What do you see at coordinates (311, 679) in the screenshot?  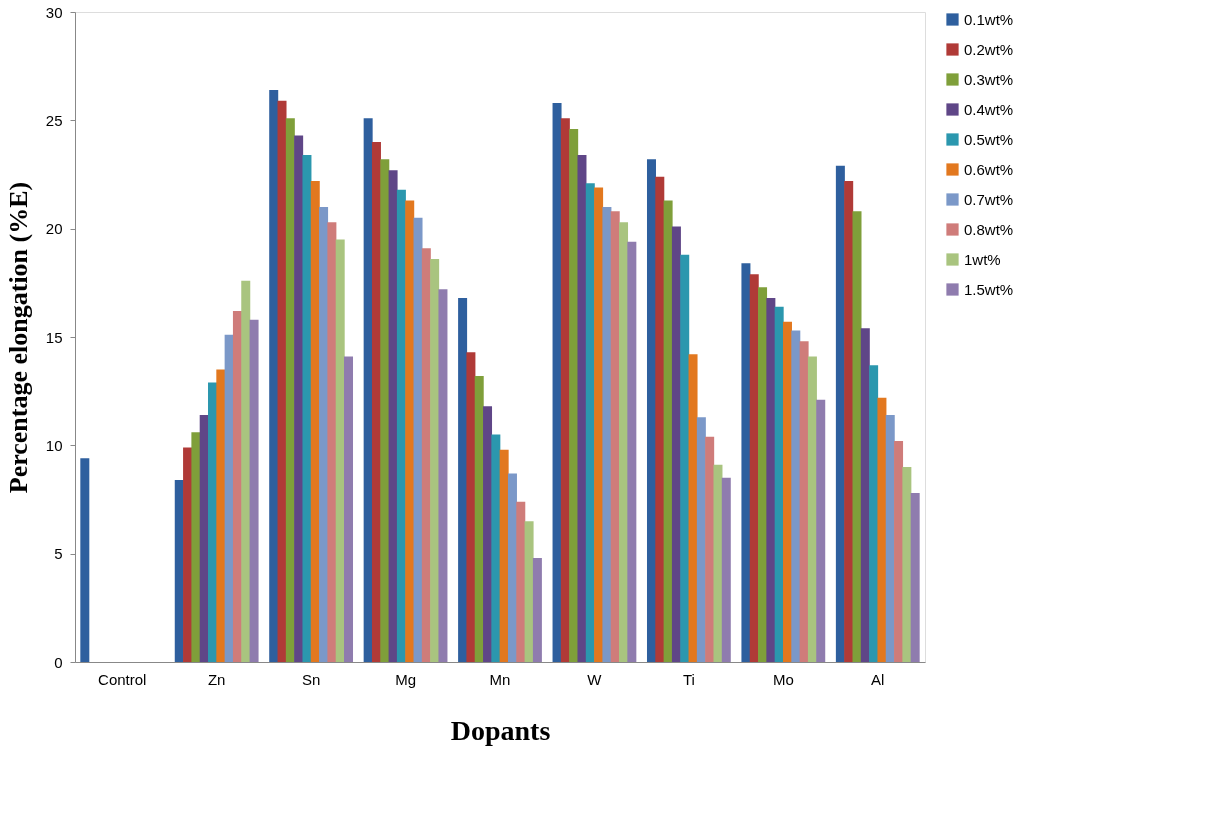 I see `x-tick-label: Sn` at bounding box center [311, 679].